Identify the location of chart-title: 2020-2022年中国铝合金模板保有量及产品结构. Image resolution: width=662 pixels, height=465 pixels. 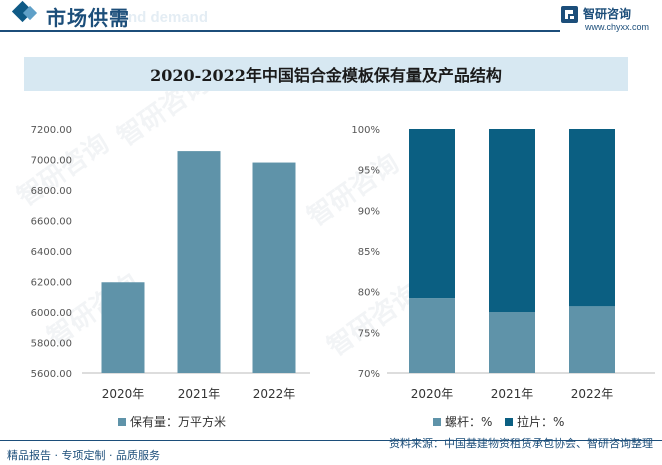
(326, 75).